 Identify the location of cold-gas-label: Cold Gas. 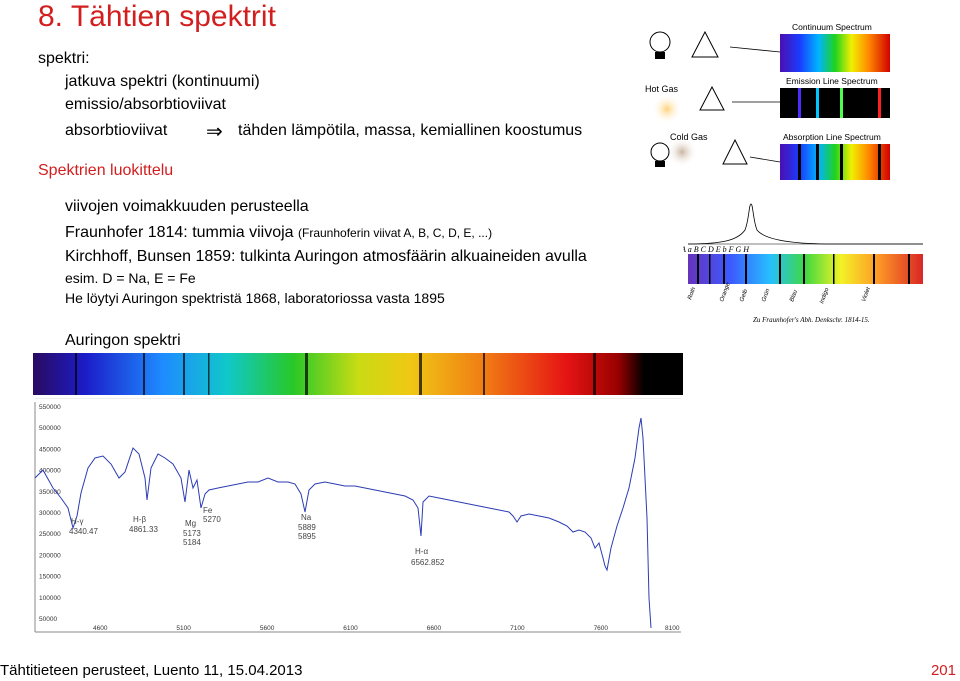
(689, 137).